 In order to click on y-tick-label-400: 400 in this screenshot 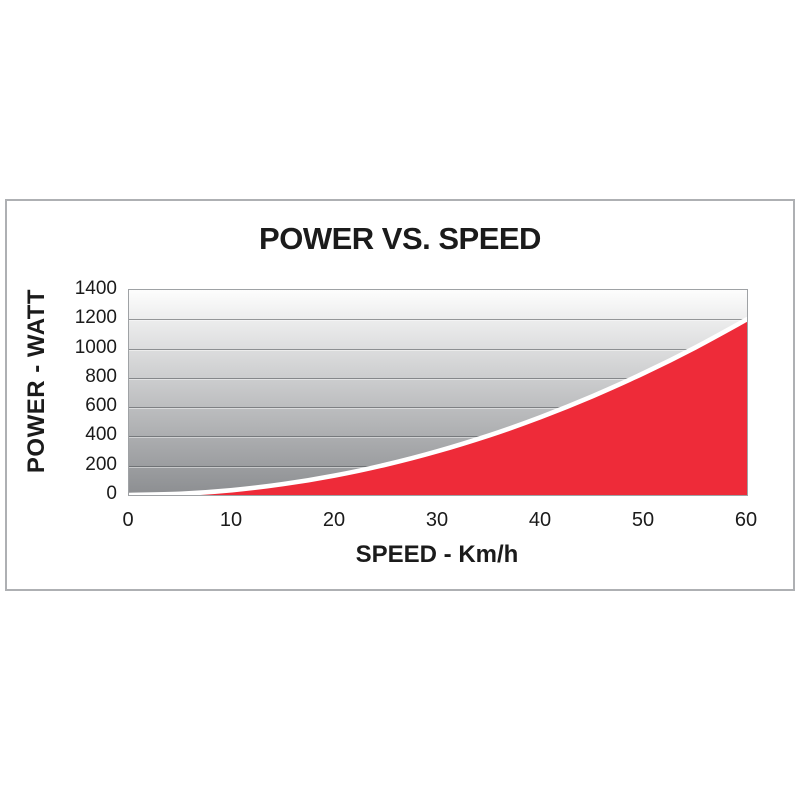, I will do `click(101, 435)`.